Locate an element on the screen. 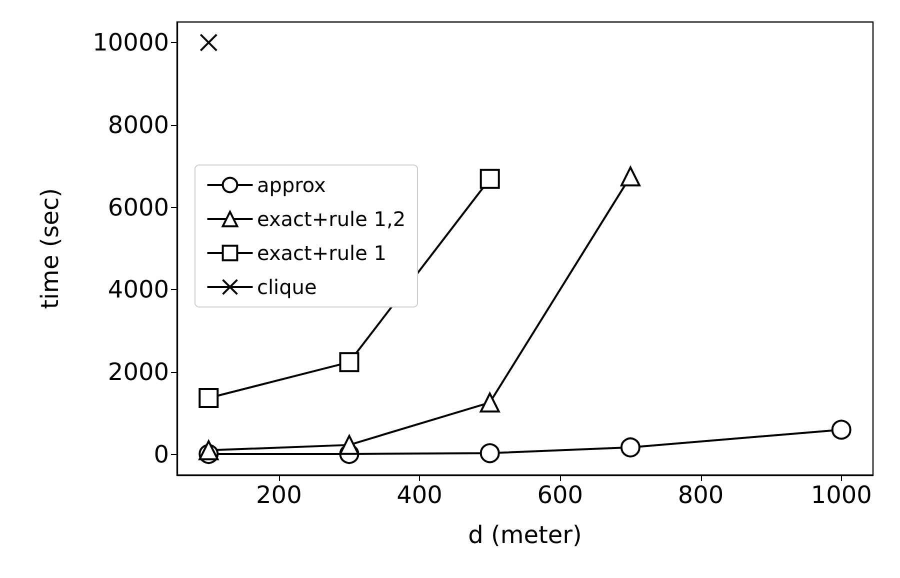 Image resolution: width=900 pixels, height=578 pixels. y-tick-label: 0 is located at coordinates (161, 454).